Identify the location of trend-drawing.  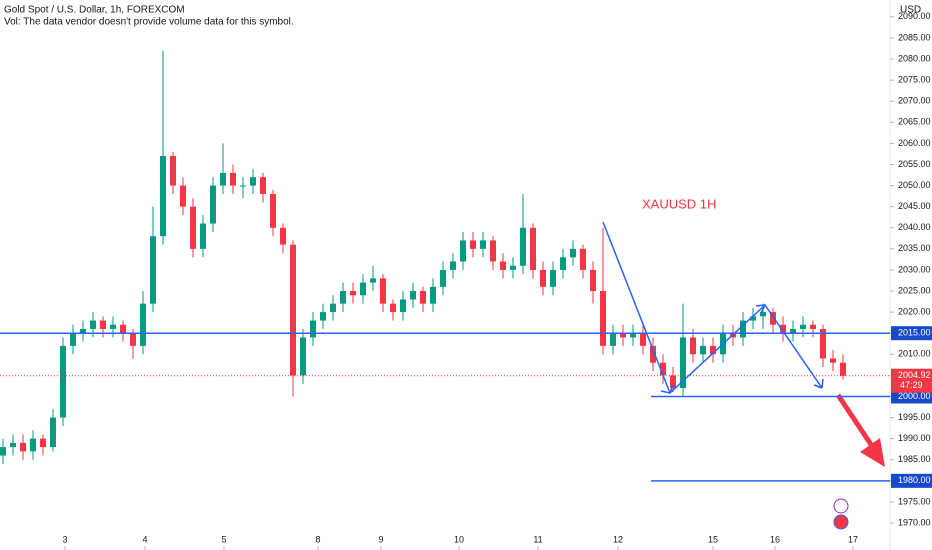
(712, 308).